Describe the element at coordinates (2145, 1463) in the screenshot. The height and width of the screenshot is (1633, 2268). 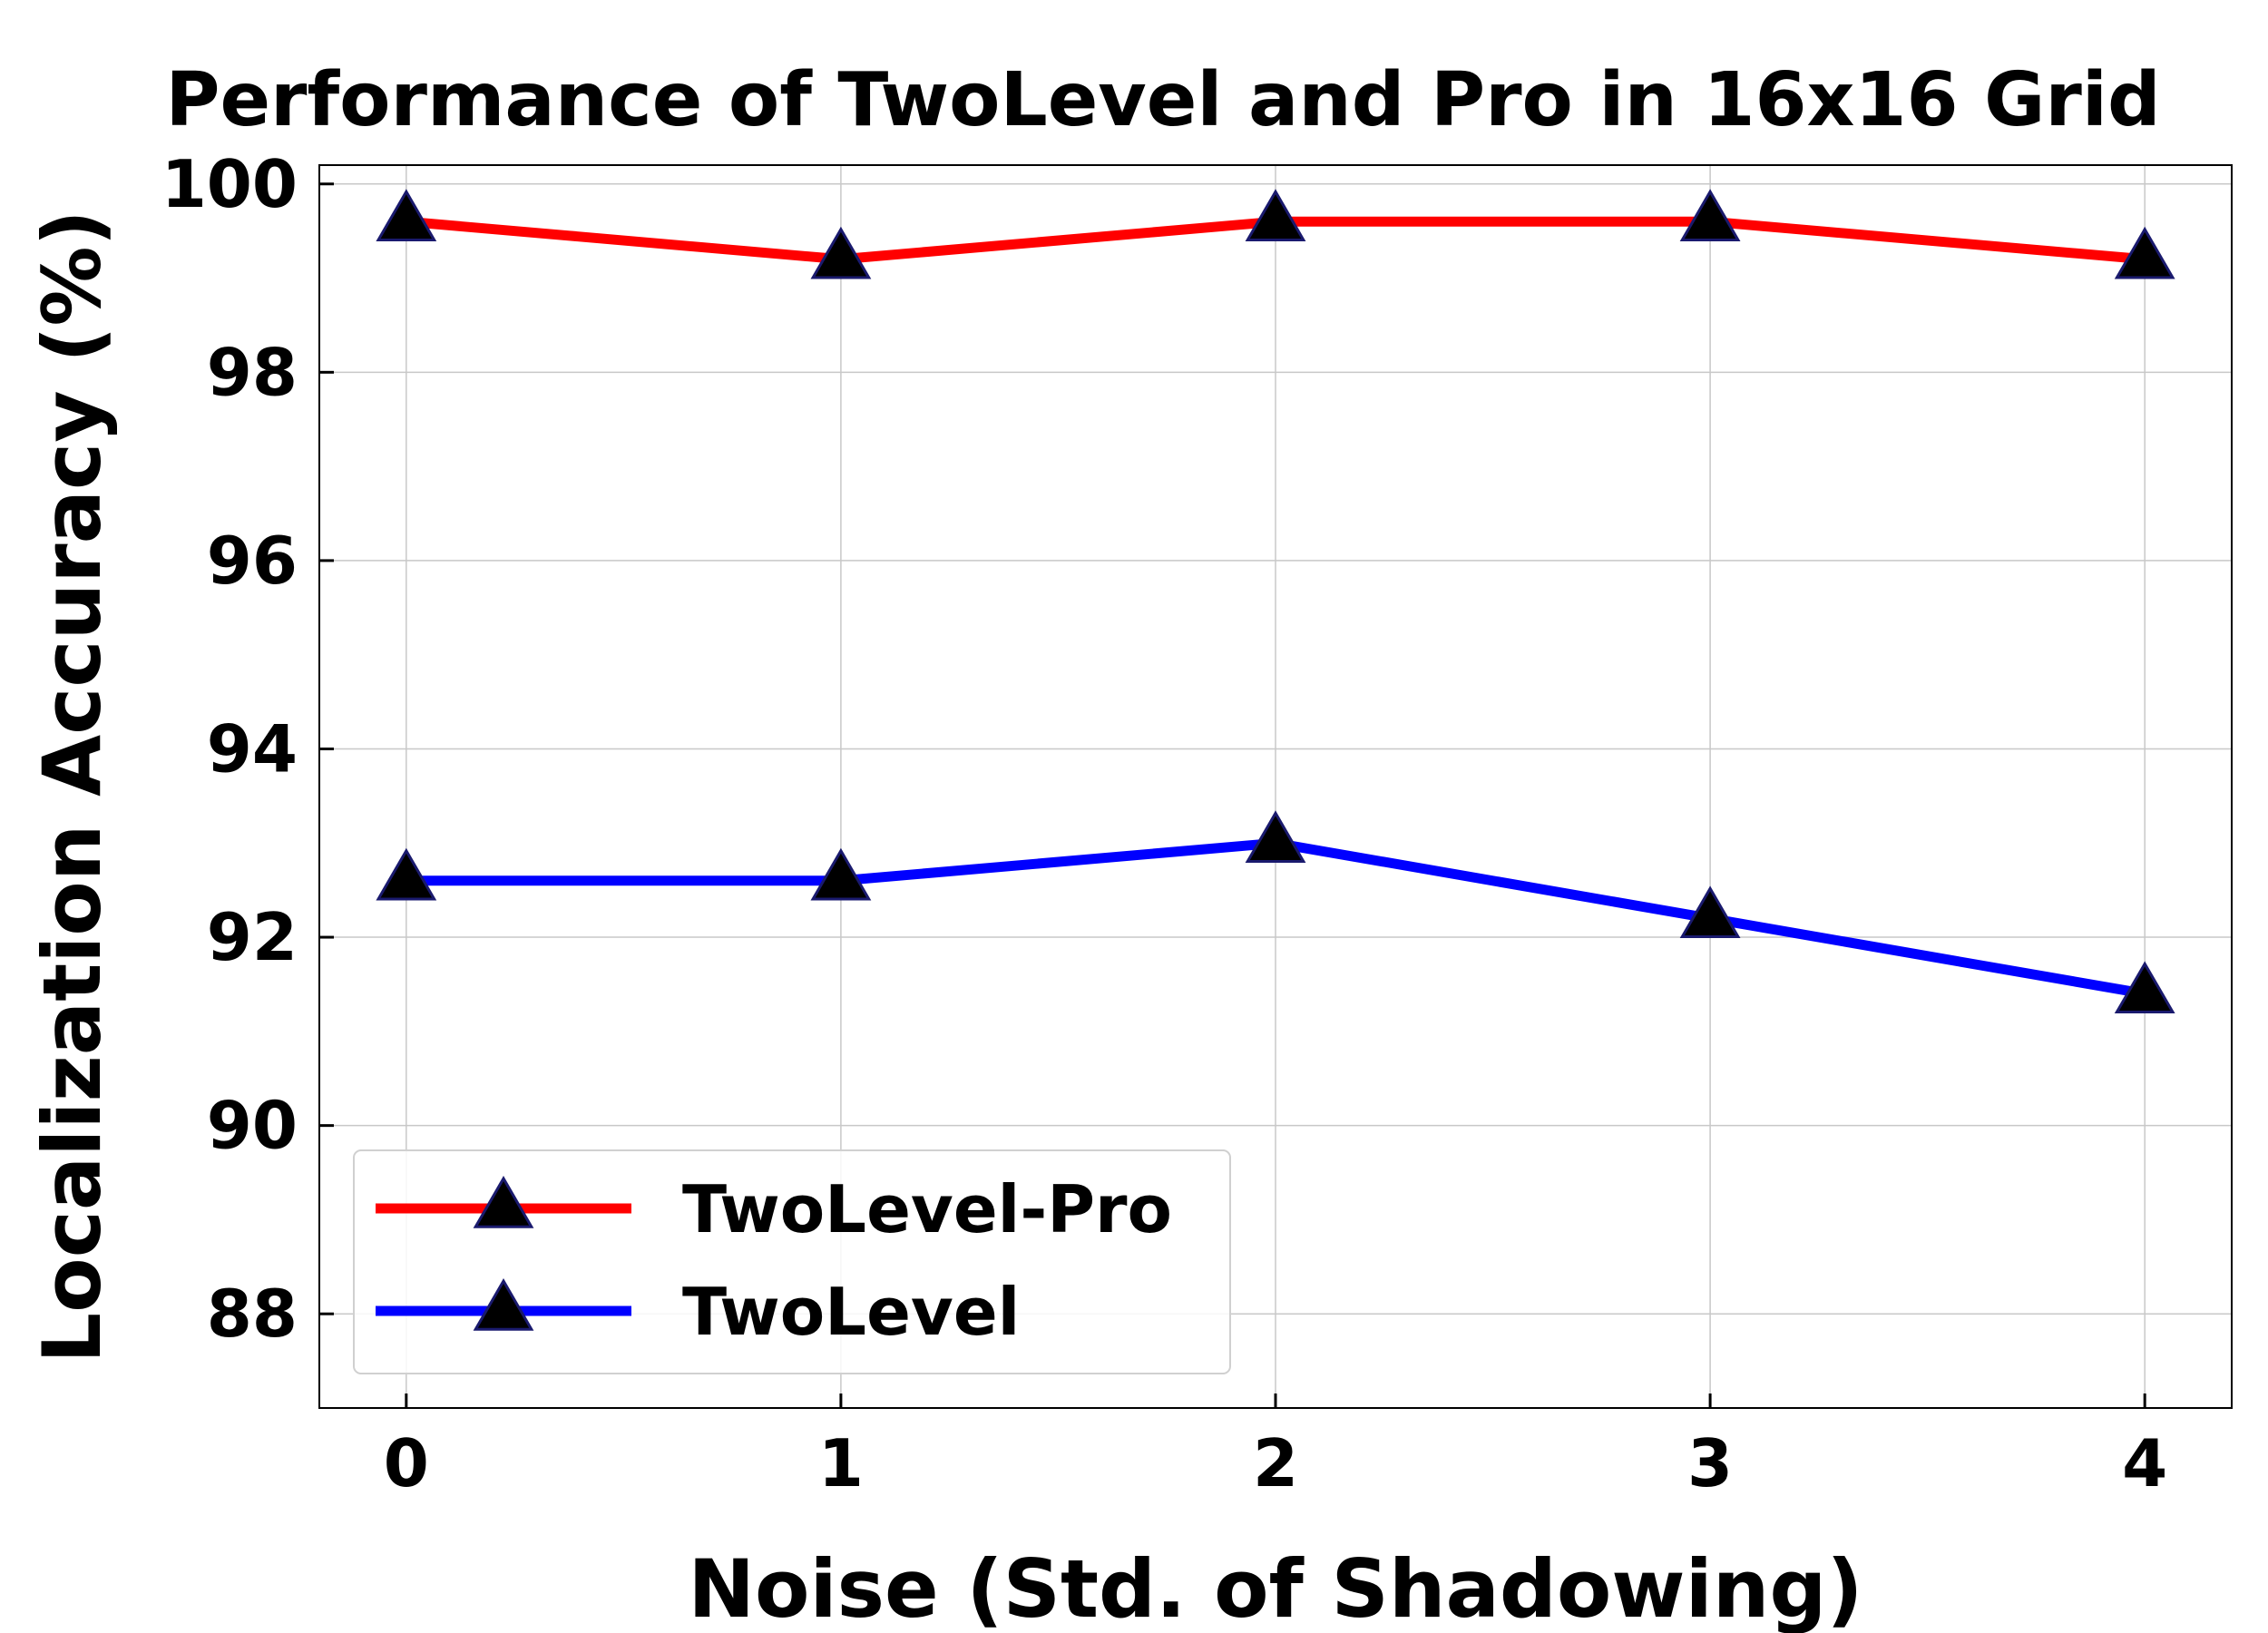
I see `x-tick-label: 4` at that location.